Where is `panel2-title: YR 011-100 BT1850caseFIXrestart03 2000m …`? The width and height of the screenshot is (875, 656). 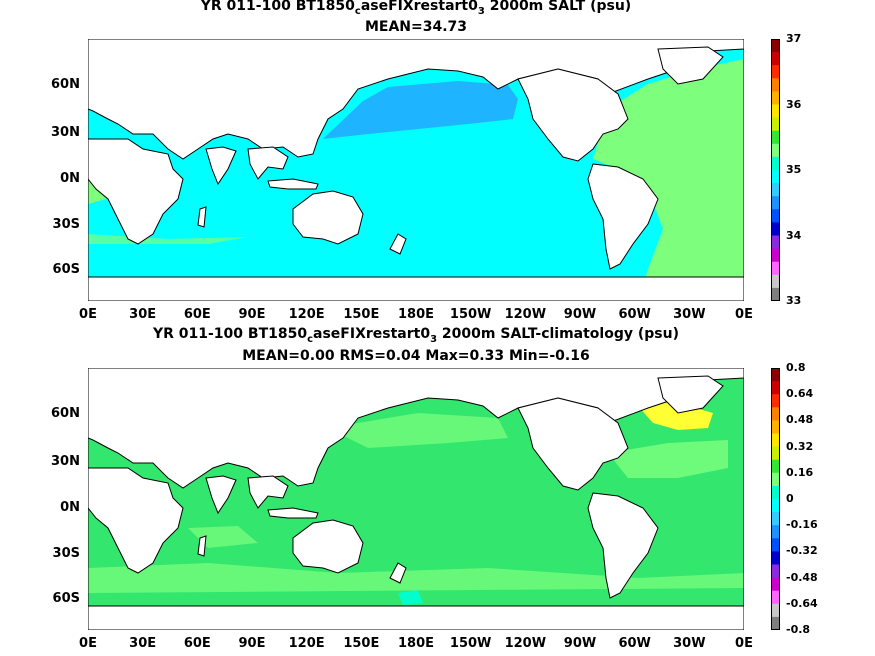
panel2-title: YR 011-100 BT1850caseFIXrestart03 2000m … is located at coordinates (415, 335).